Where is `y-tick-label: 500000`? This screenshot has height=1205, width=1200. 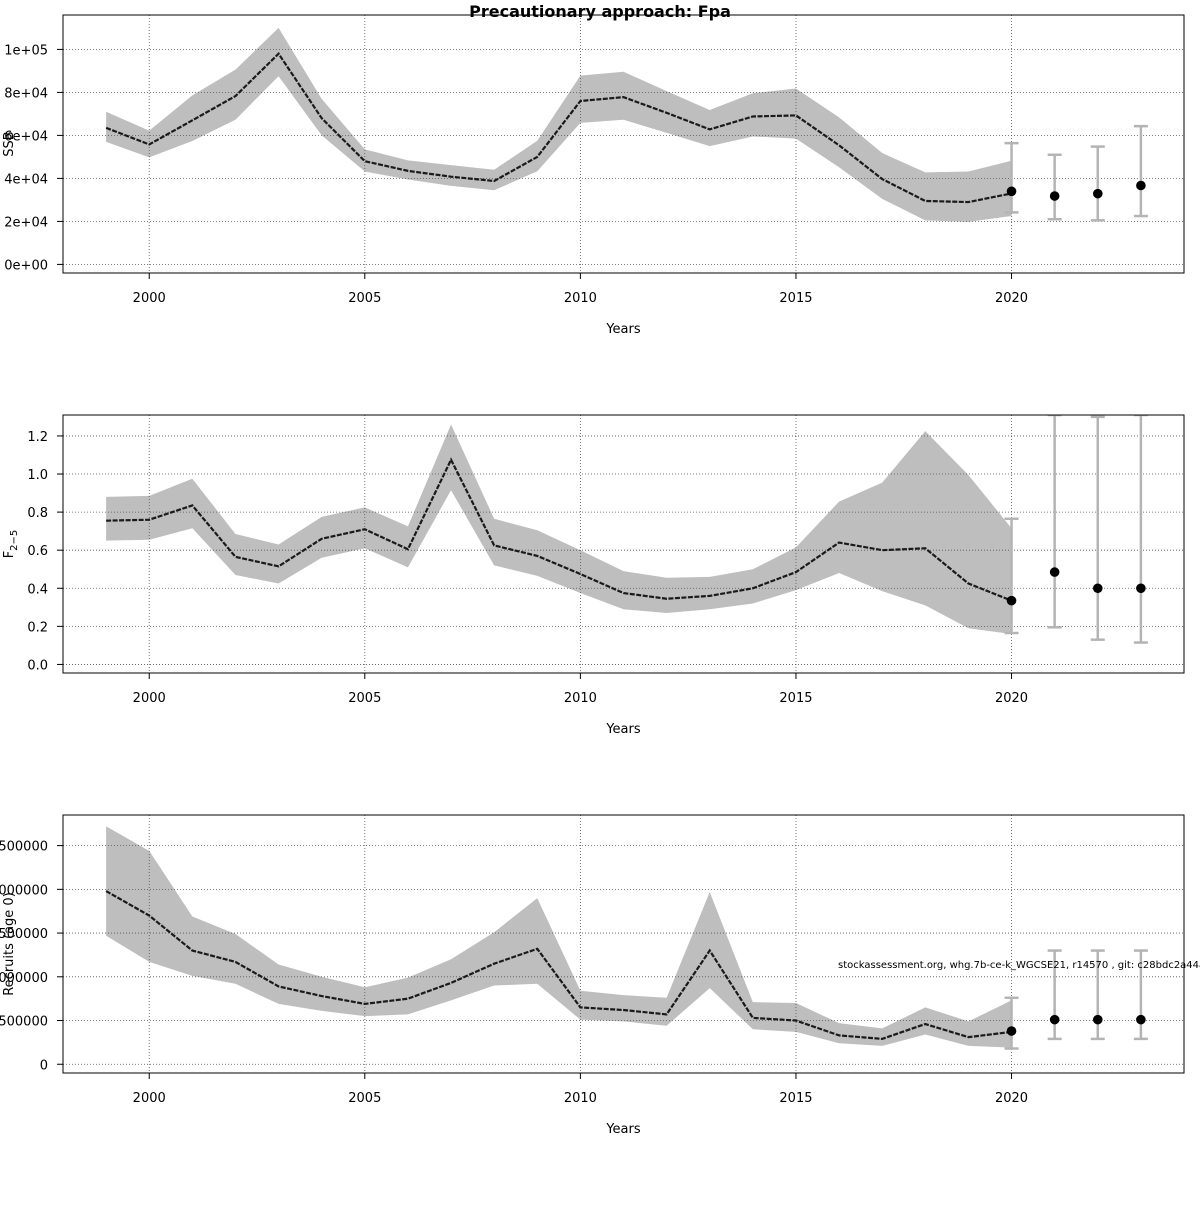 y-tick-label: 500000 is located at coordinates (24, 1022).